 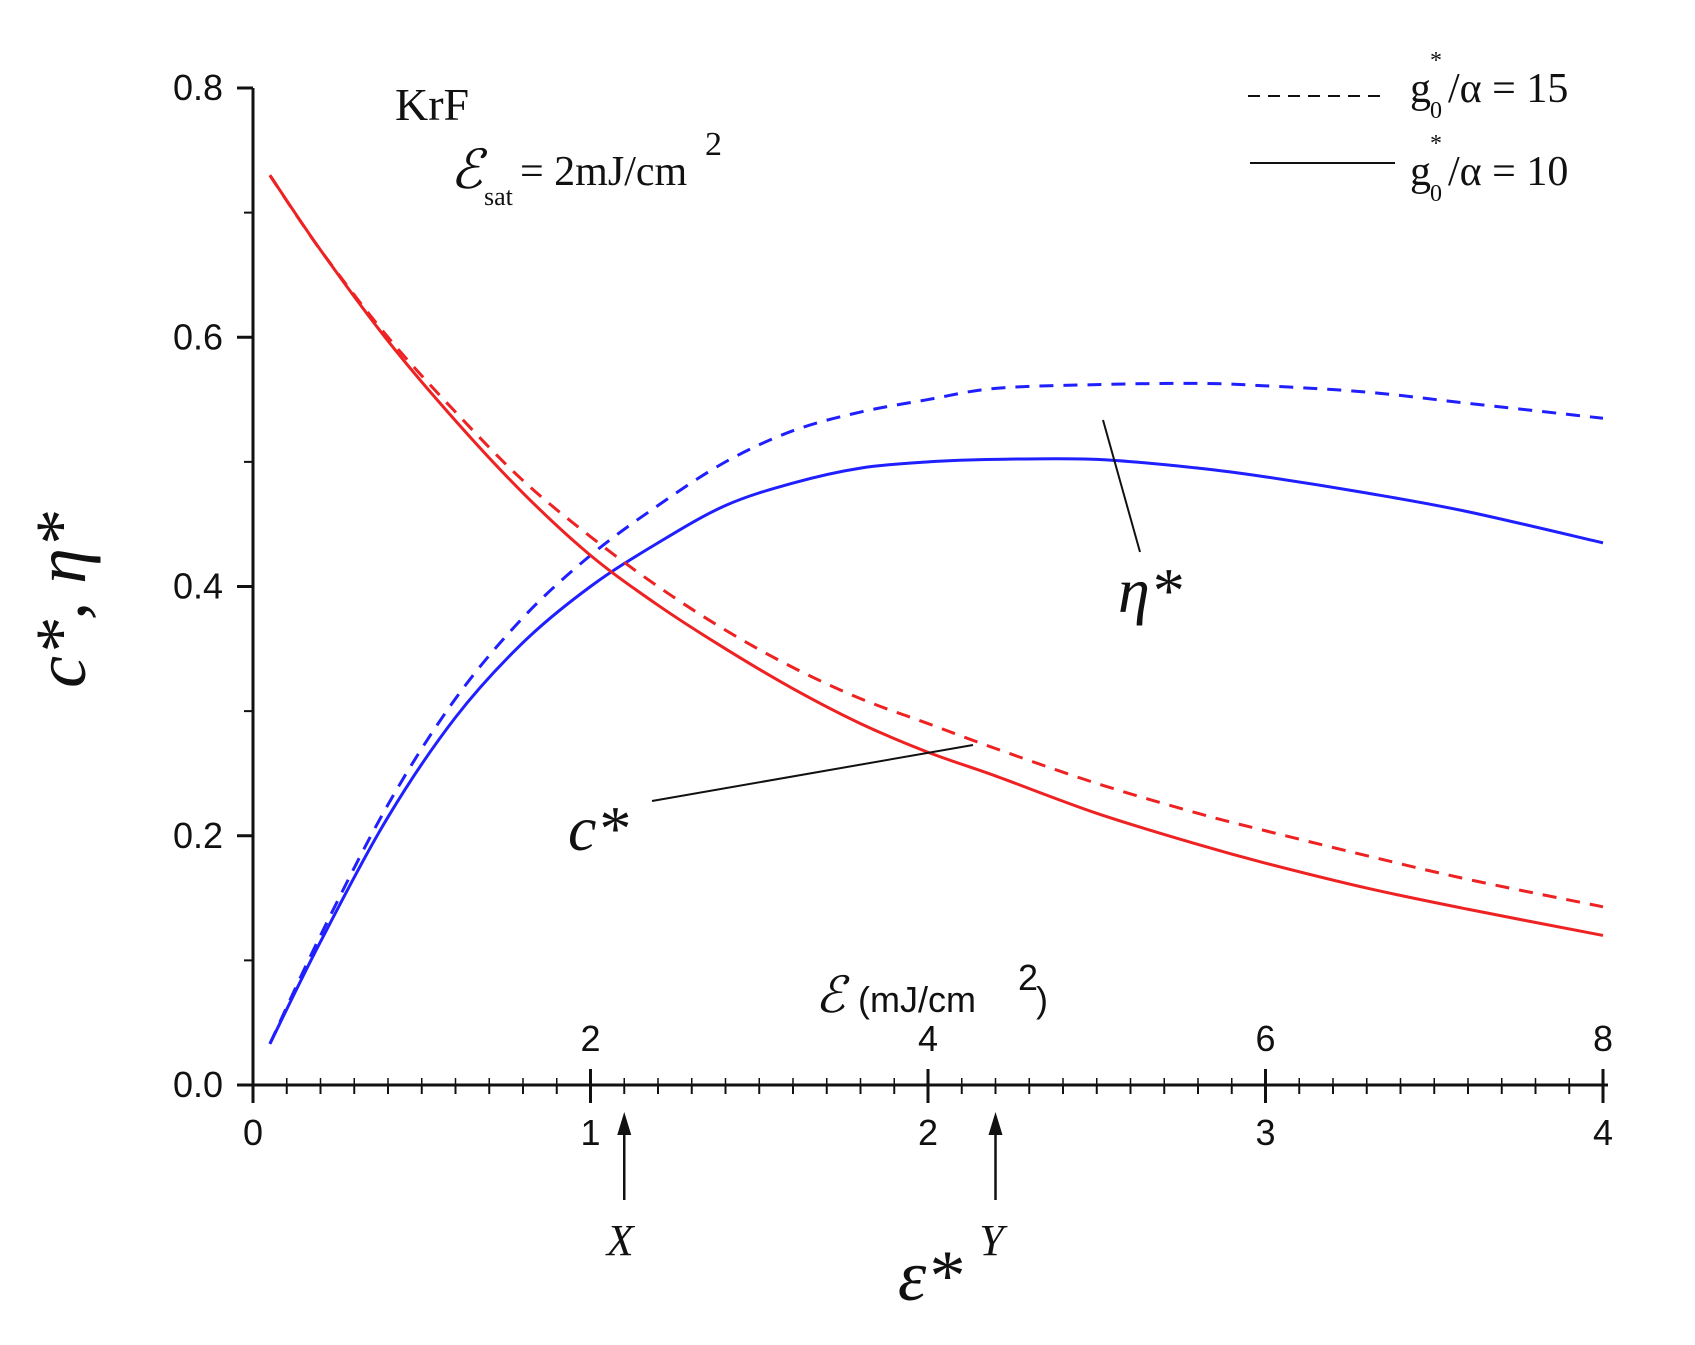 What do you see at coordinates (1436, 194) in the screenshot?
I see `legend-solid-sub: 0` at bounding box center [1436, 194].